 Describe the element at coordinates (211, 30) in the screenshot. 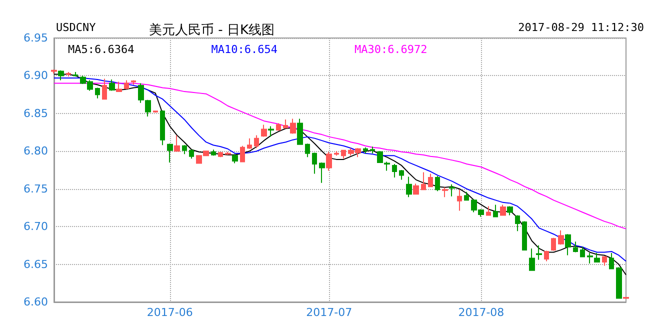

I see `chart-title: 美元人民币 - 日K线图` at that location.